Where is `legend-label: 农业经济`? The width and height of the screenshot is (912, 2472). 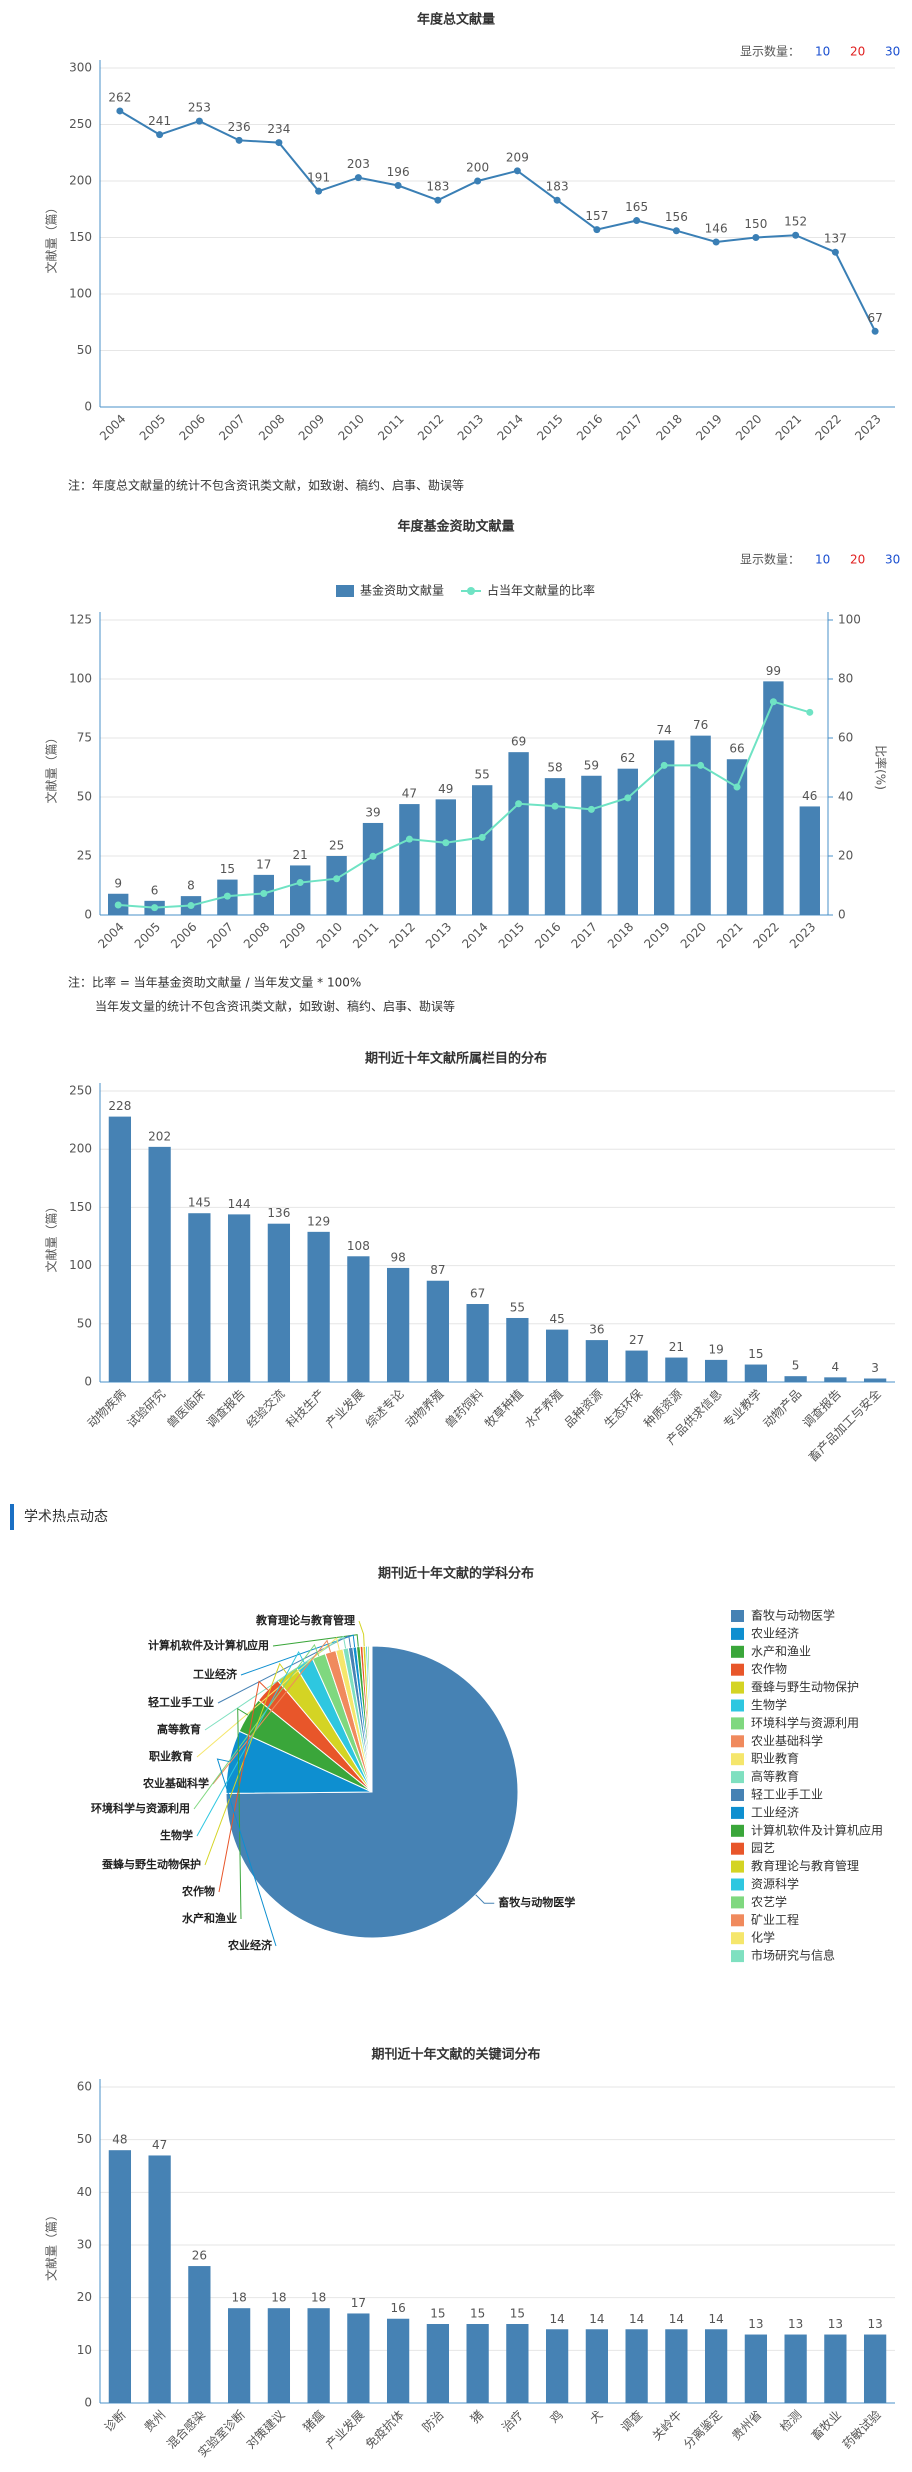 legend-label: 农业经济 is located at coordinates (775, 1632).